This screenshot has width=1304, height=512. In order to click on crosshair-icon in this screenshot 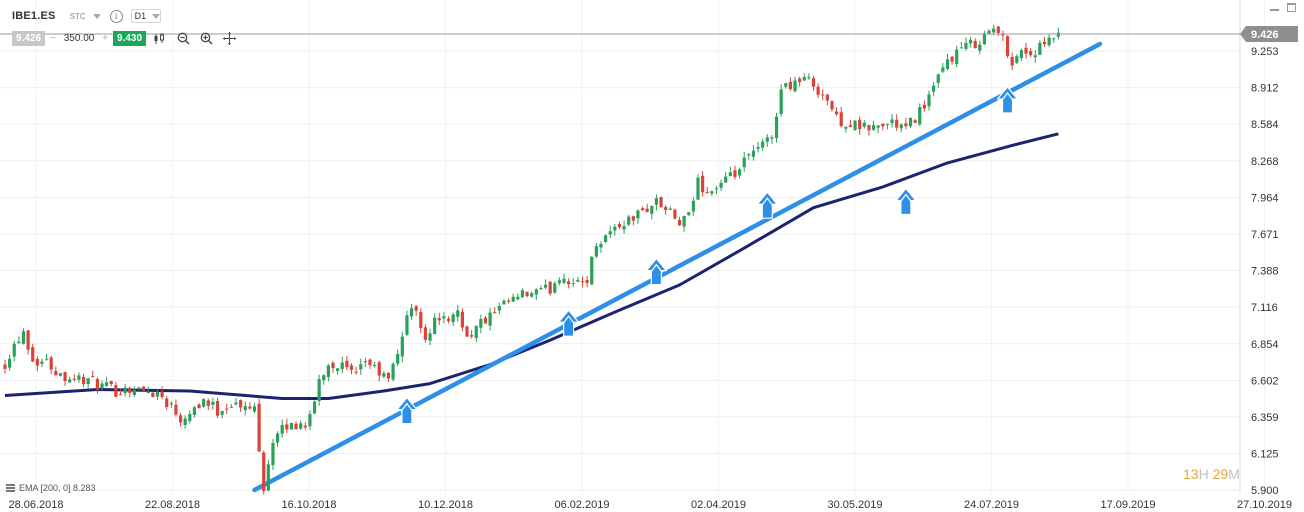, I will do `click(229, 38)`.